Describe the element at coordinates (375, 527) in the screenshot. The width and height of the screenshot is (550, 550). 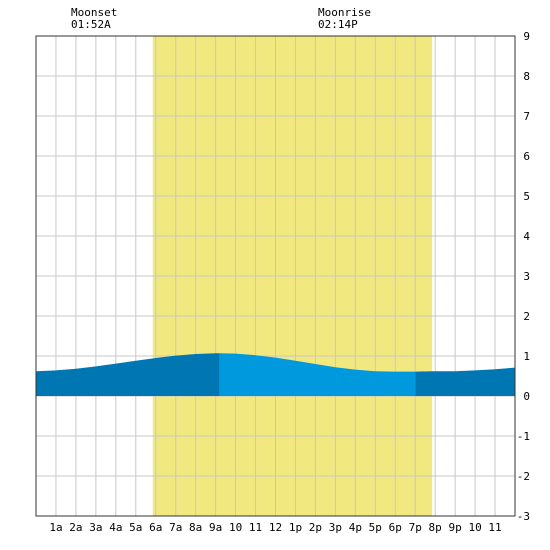
I see `x-tick-label: 5p` at that location.